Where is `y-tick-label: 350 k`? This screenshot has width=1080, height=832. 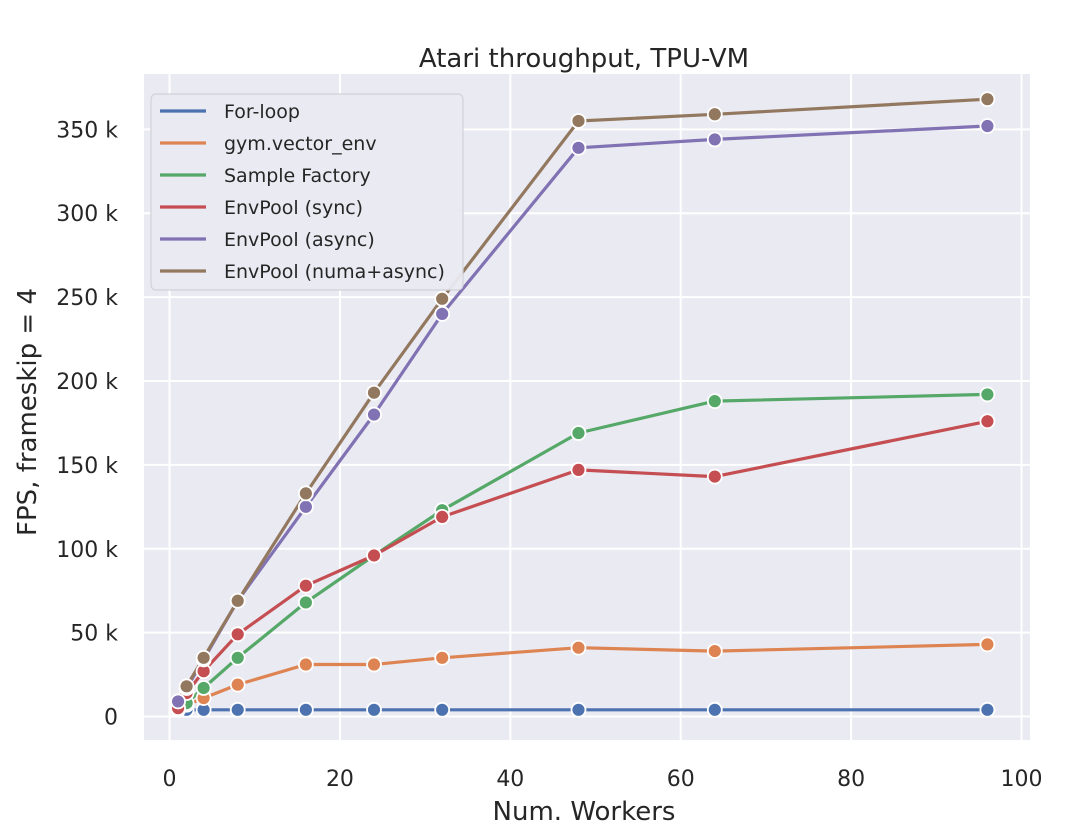
y-tick-label: 350 k is located at coordinates (87, 130).